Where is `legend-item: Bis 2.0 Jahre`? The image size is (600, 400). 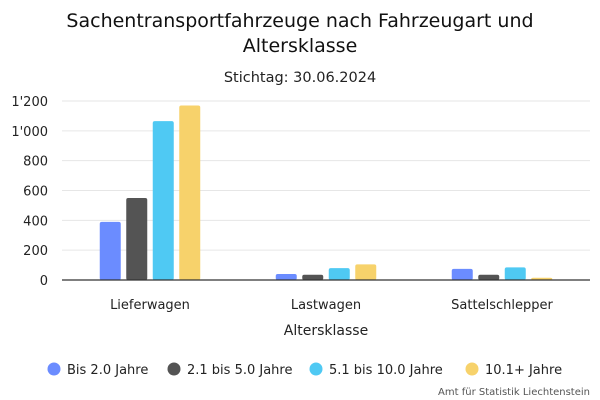
legend-item: Bis 2.0 Jahre is located at coordinates (98, 370).